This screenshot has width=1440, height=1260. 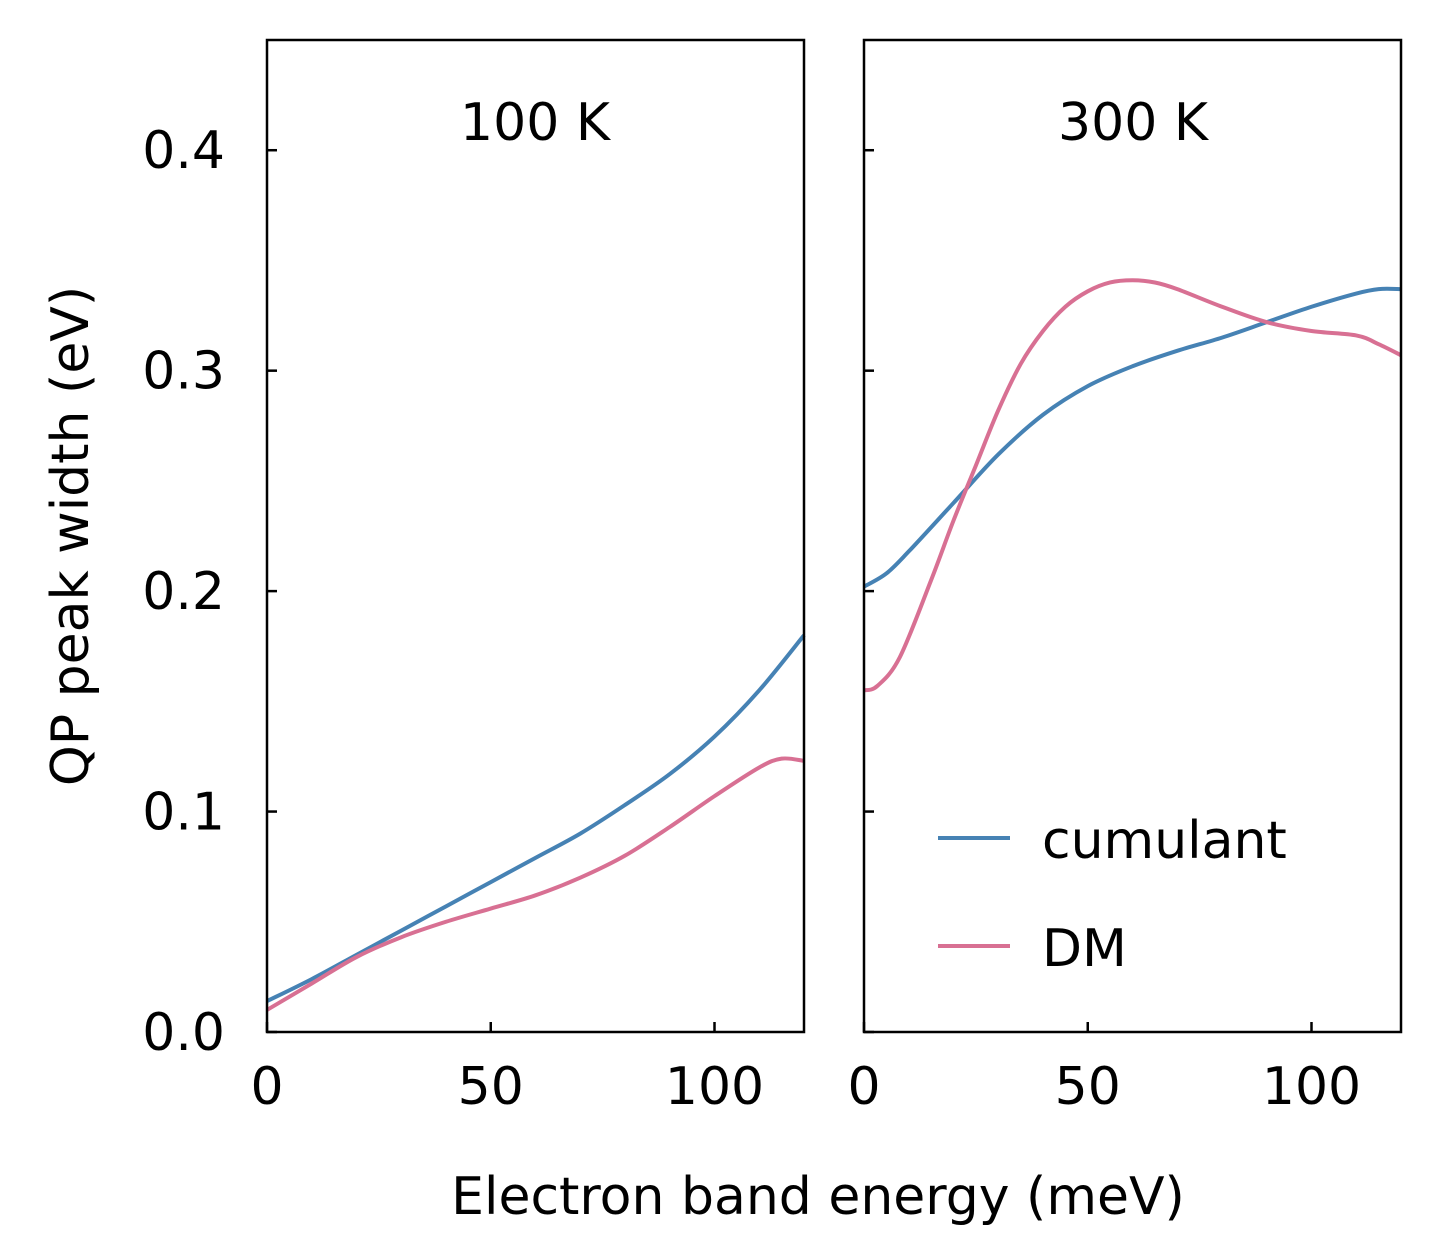 What do you see at coordinates (1134, 123) in the screenshot?
I see `panel-label: 300 K` at bounding box center [1134, 123].